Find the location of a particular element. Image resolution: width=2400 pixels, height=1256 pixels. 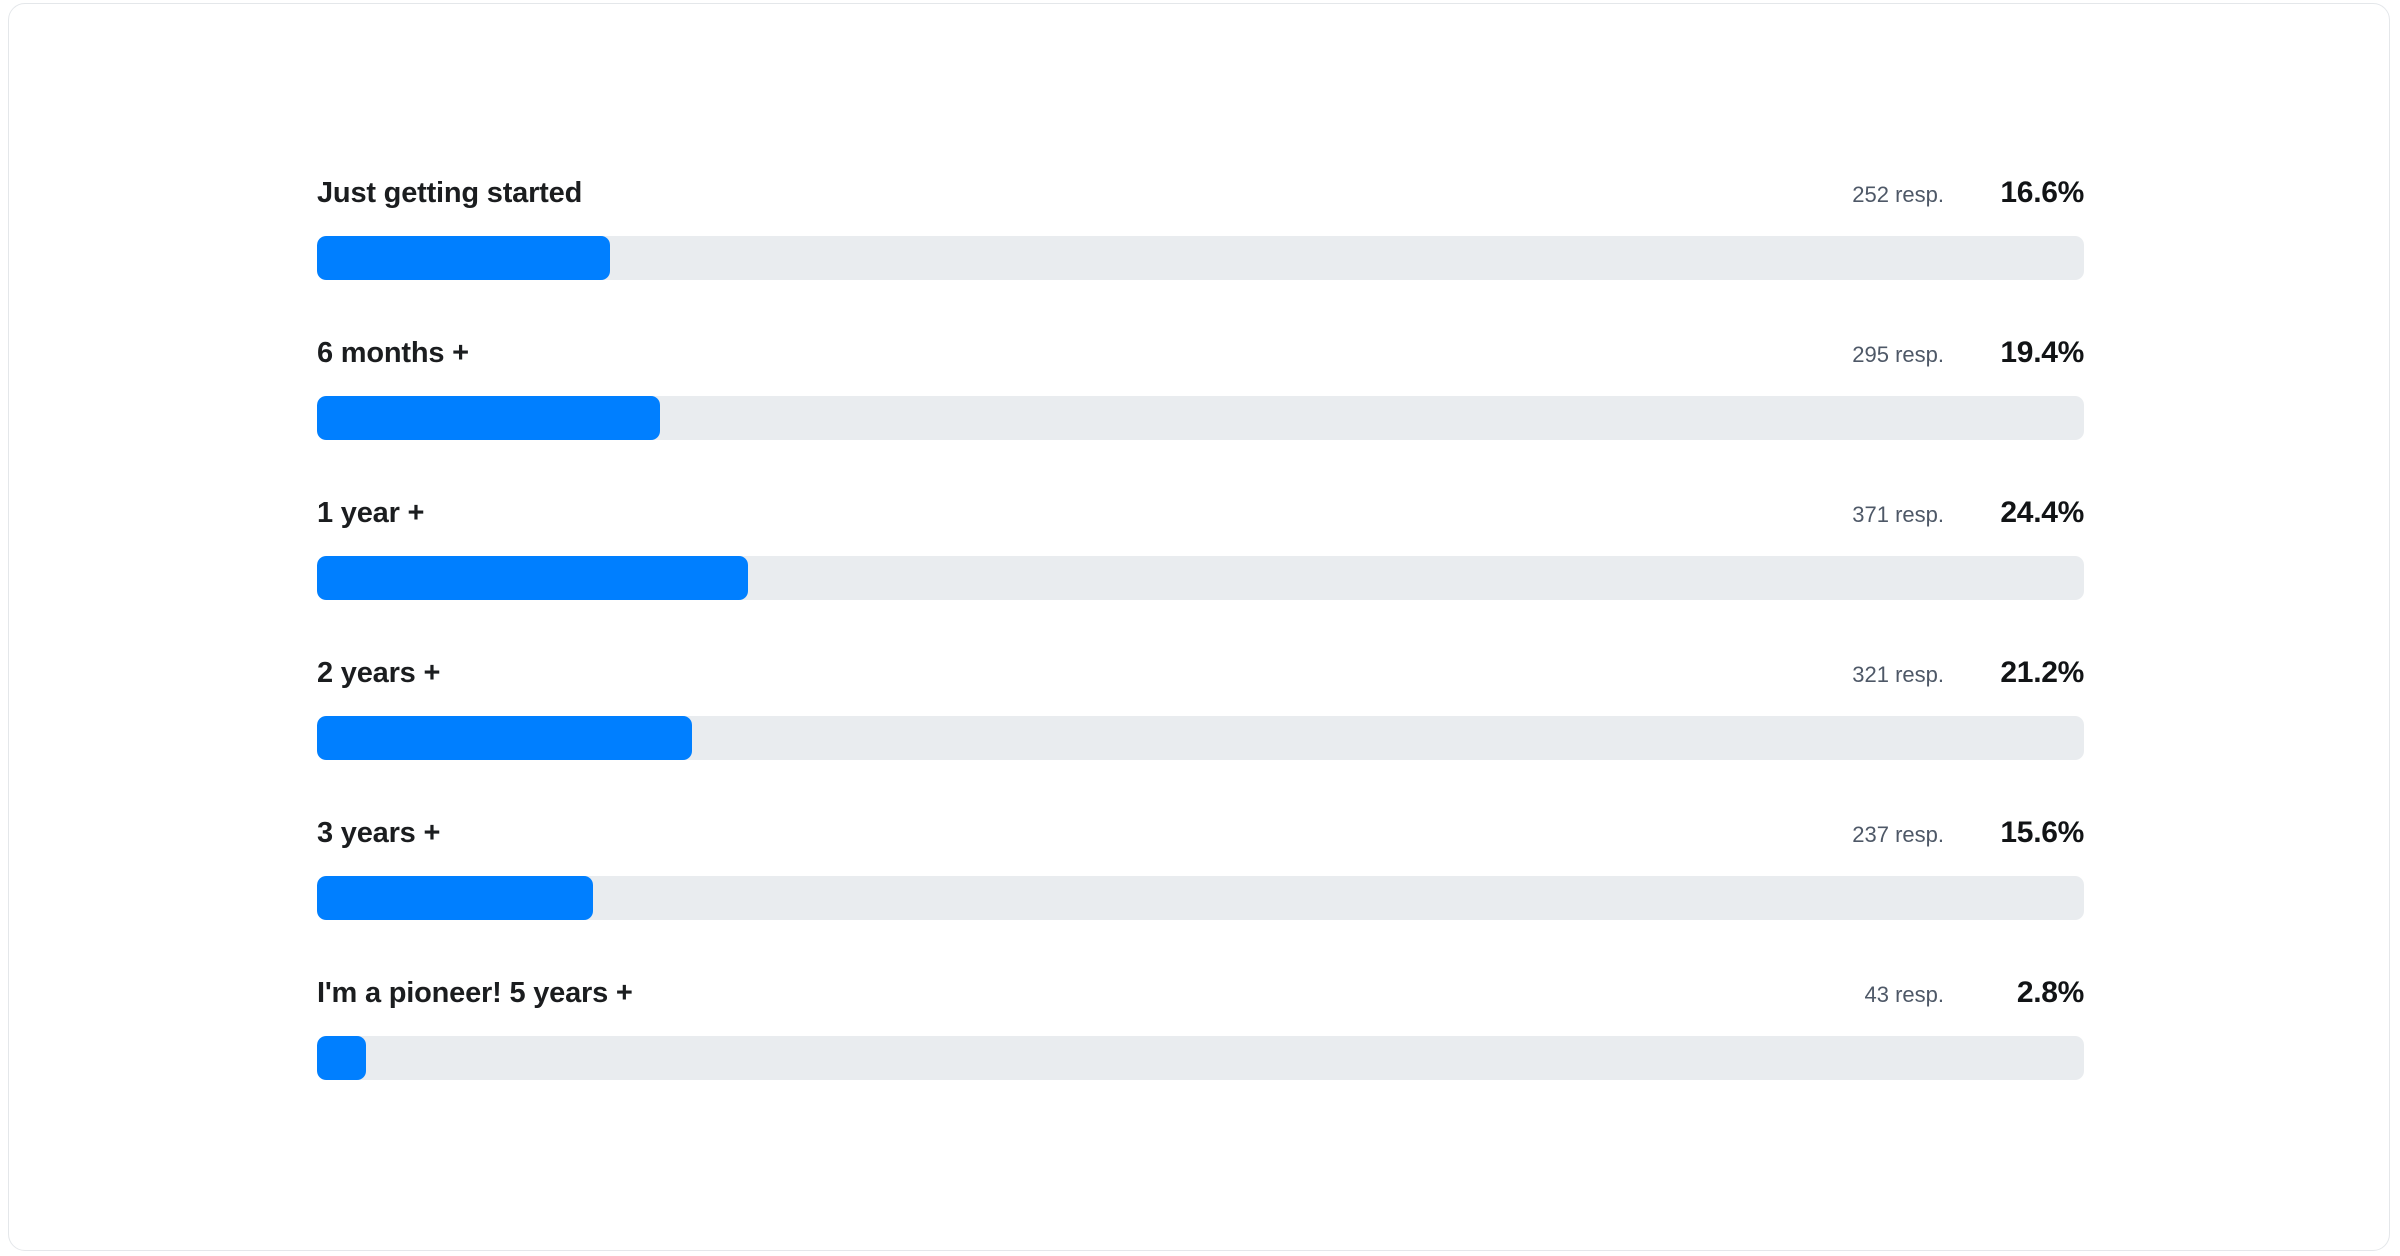

bar-row-label: I'm a pioneer! 5 years + is located at coordinates (475, 993).